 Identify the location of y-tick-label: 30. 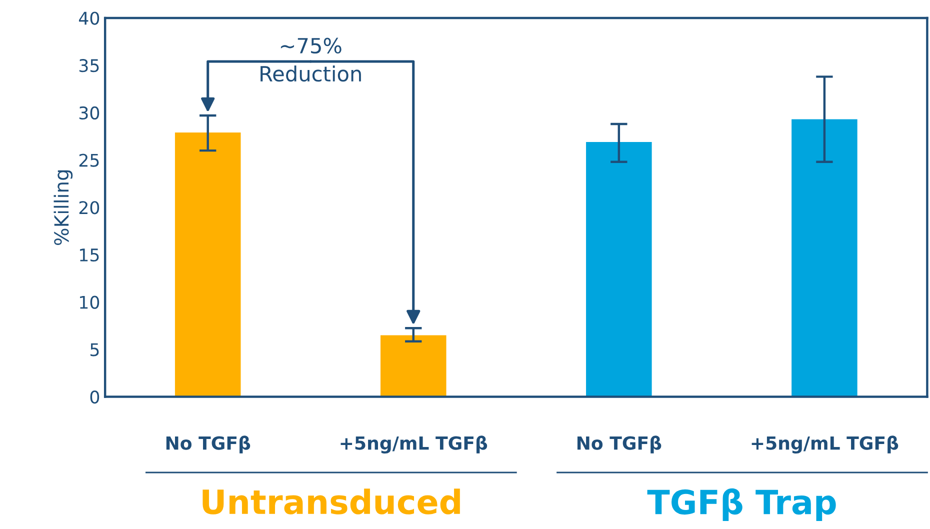
(89, 113).